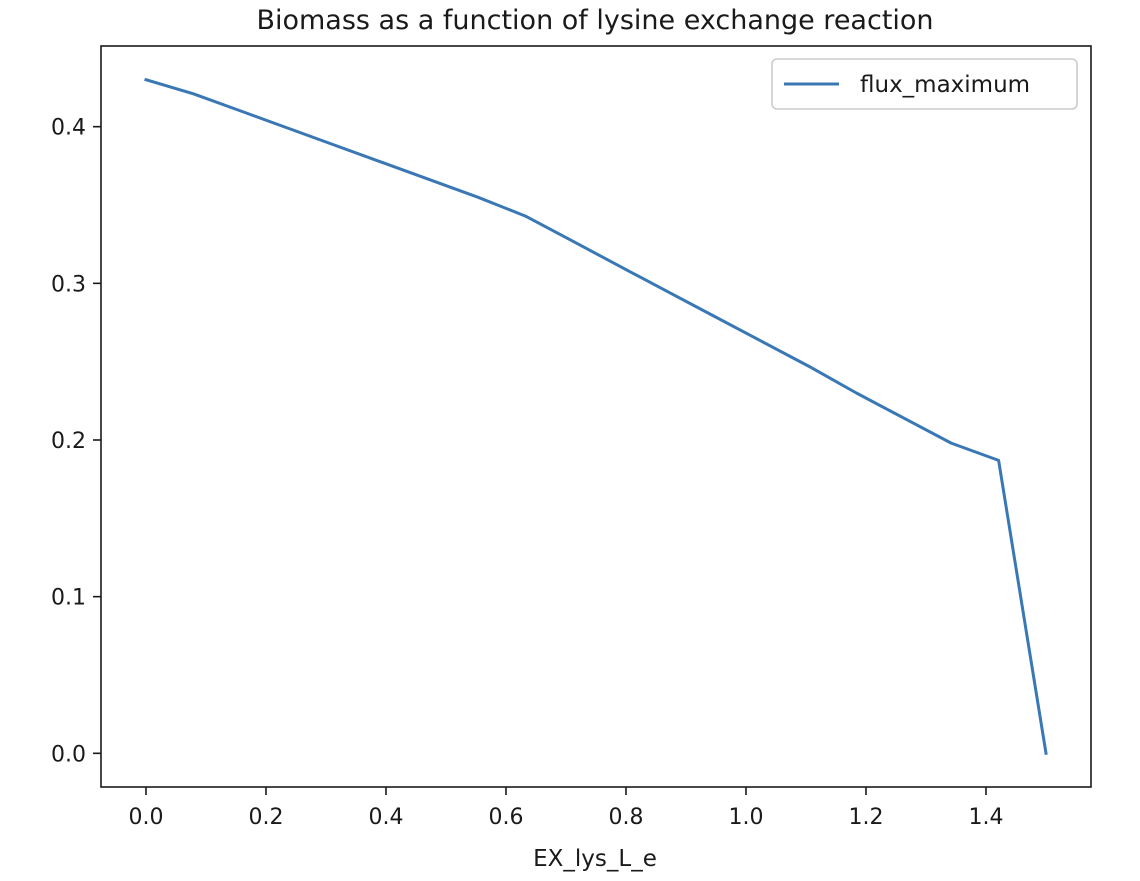 The width and height of the screenshot is (1140, 881). What do you see at coordinates (68, 441) in the screenshot?
I see `y-tick-label: 0.2` at bounding box center [68, 441].